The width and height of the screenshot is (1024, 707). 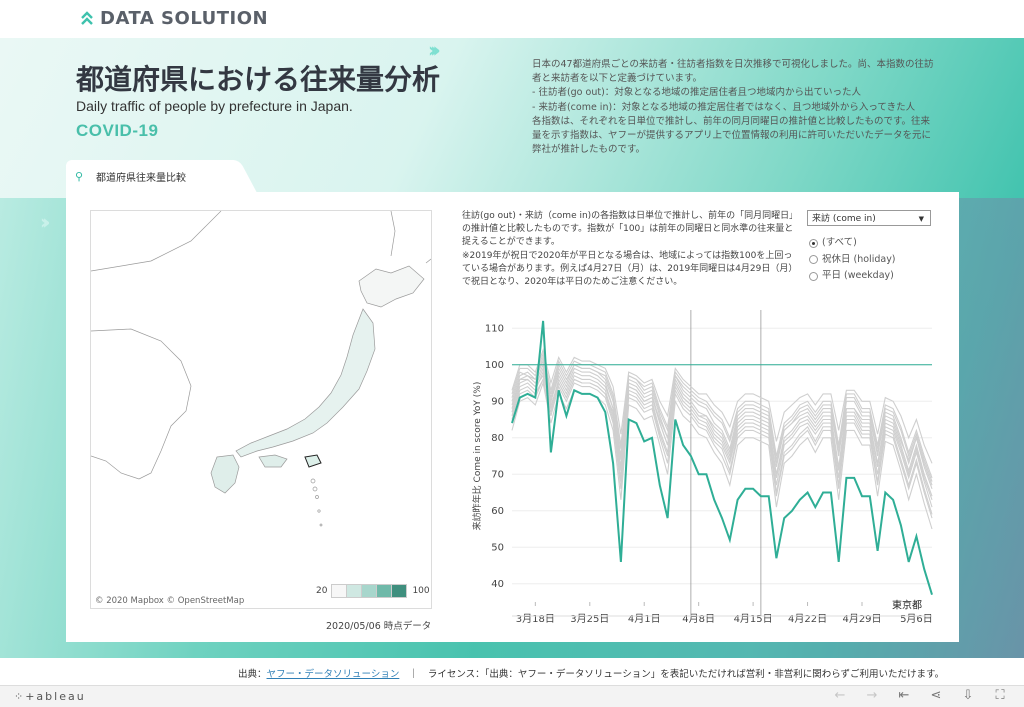 What do you see at coordinates (497, 401) in the screenshot?
I see `y-tick-label: 90` at bounding box center [497, 401].